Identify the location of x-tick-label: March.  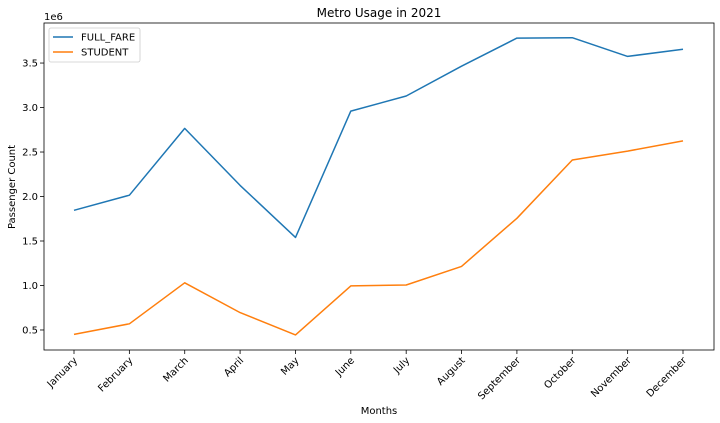
(176, 369).